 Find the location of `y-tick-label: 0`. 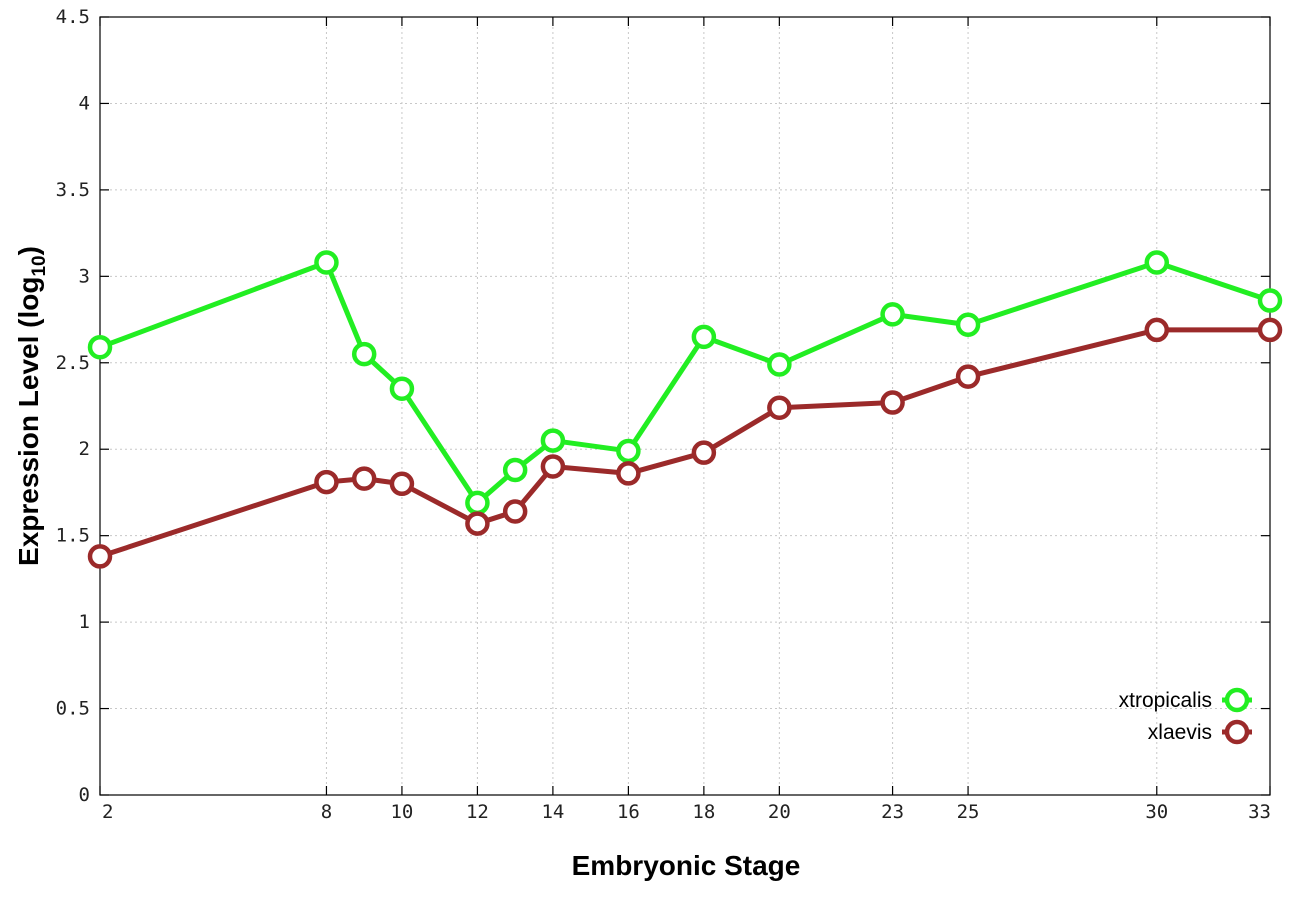

y-tick-label: 0 is located at coordinates (84, 795).